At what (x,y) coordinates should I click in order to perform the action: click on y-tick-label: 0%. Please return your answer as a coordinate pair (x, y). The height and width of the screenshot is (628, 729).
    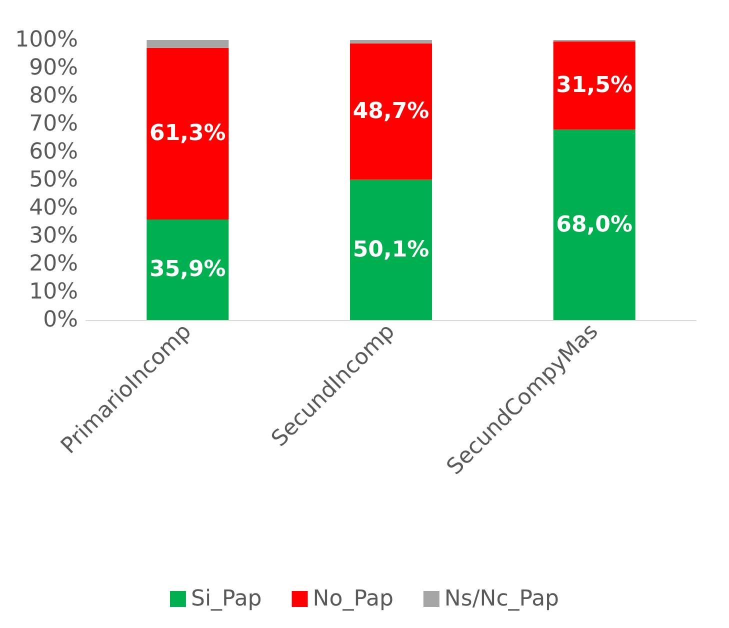
    Looking at the image, I should click on (60, 320).